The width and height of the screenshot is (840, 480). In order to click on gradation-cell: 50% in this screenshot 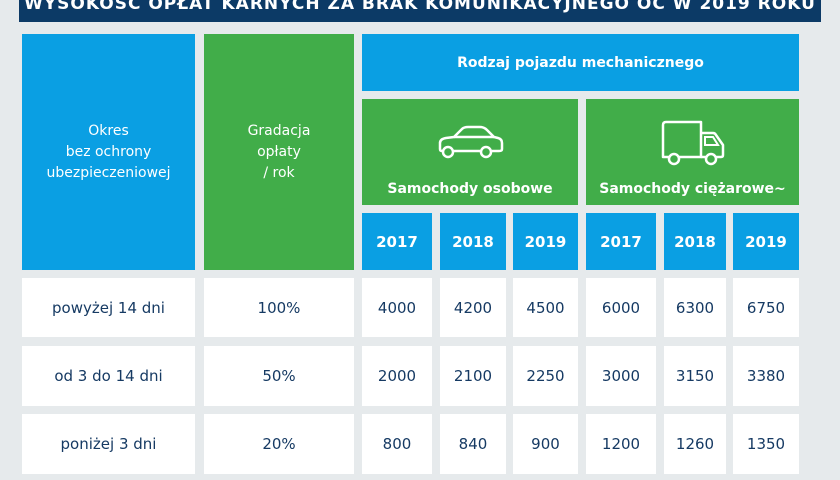, I will do `click(279, 376)`.